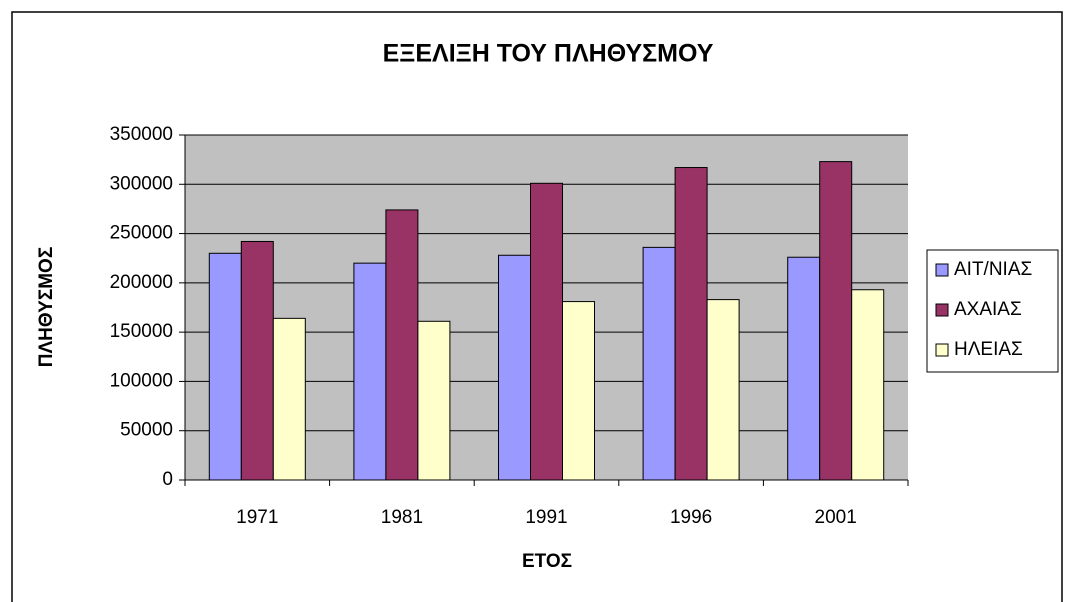 This screenshot has height=602, width=1075. What do you see at coordinates (547, 561) in the screenshot?
I see `x-axis-label: ΕΤΟΣ` at bounding box center [547, 561].